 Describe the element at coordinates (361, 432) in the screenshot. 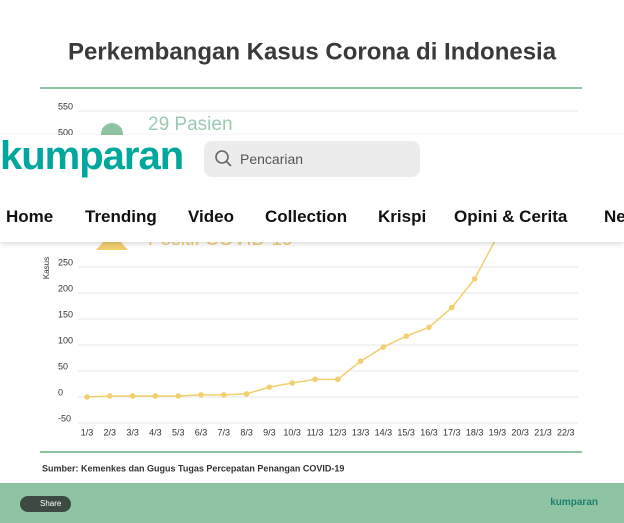

I see `x-tick-label: 13/3` at that location.